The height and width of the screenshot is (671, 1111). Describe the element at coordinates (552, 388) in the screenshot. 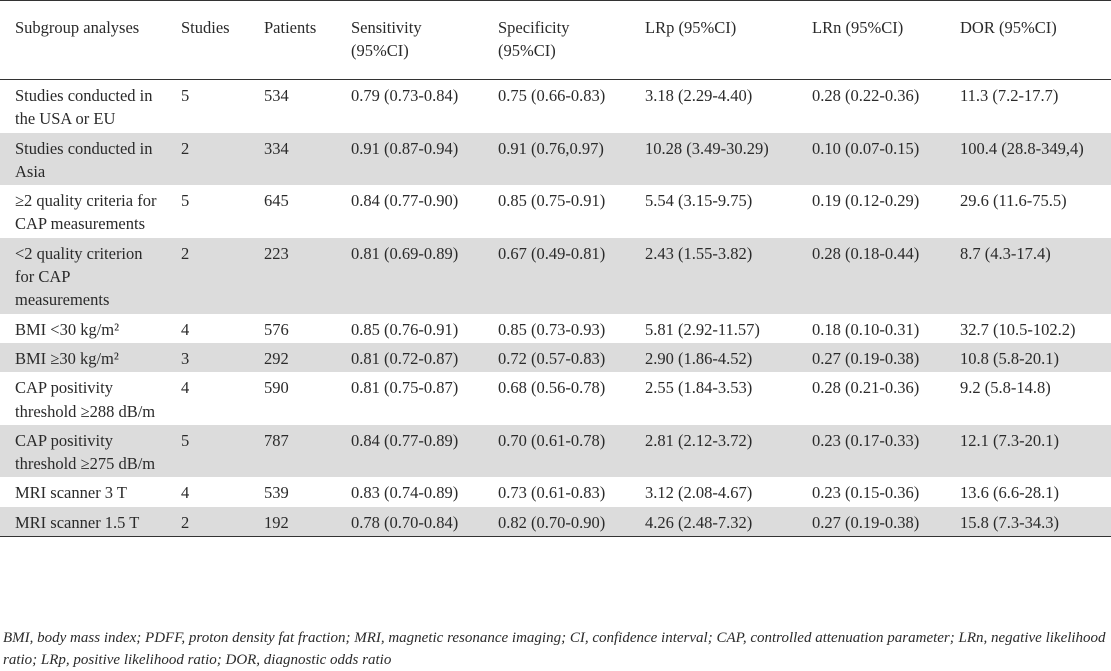

I see `cell-specificity: 0.68 (0.56-0.78)` at that location.